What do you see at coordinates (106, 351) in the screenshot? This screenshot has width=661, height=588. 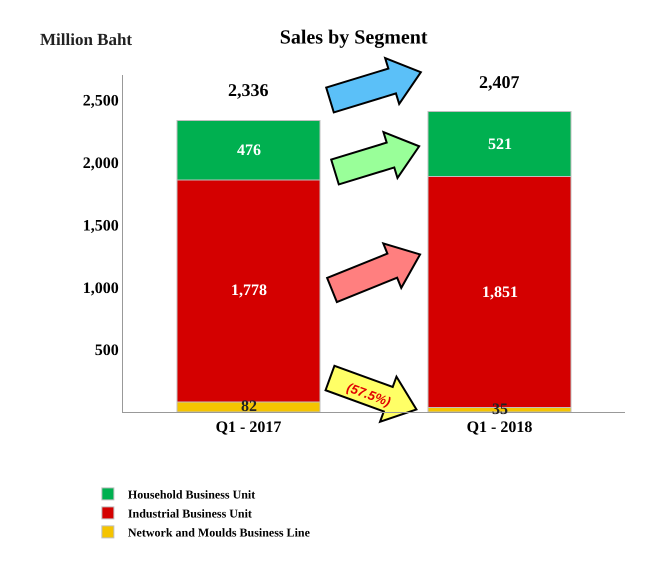 I see `y-tick-label: 500` at bounding box center [106, 351].